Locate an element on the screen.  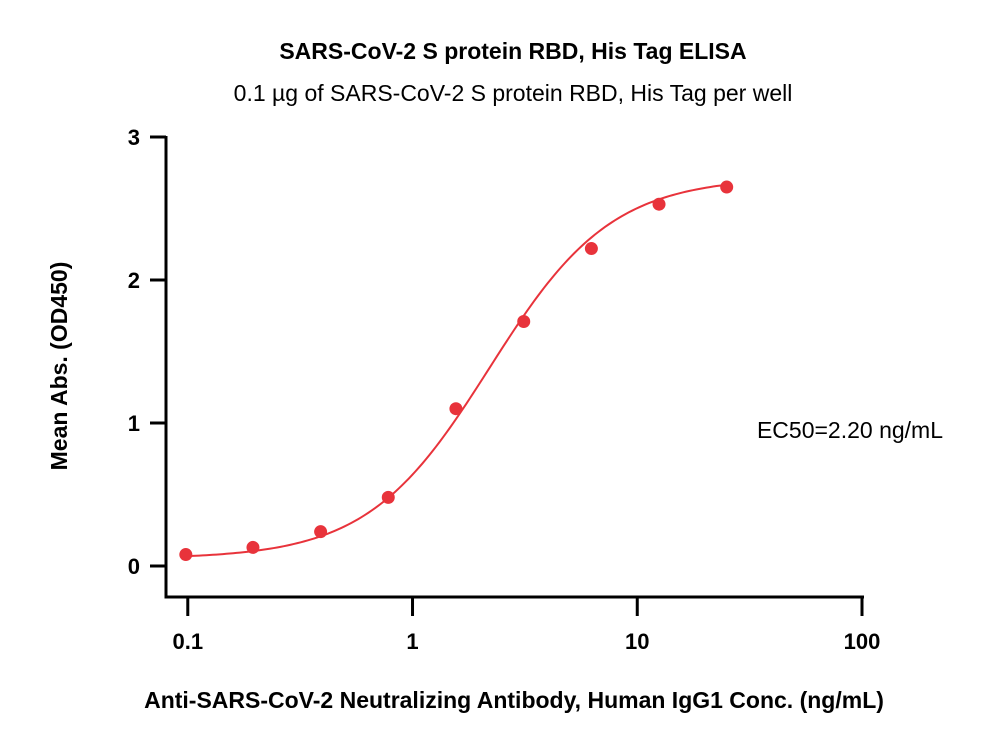
y-axis-label: Mean Abs. (OD450) is located at coordinates (59, 366).